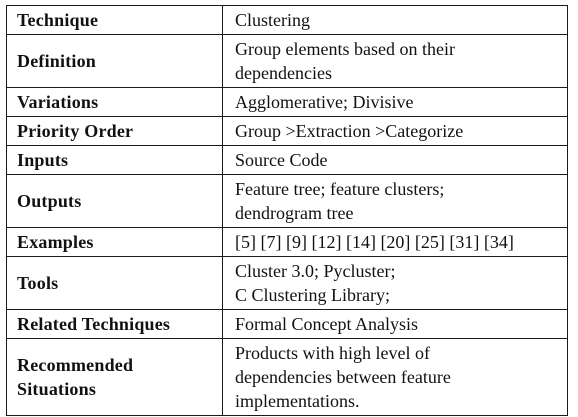 The height and width of the screenshot is (417, 578). I want to click on value-line: Group >Extraction >Categorize, so click(349, 131).